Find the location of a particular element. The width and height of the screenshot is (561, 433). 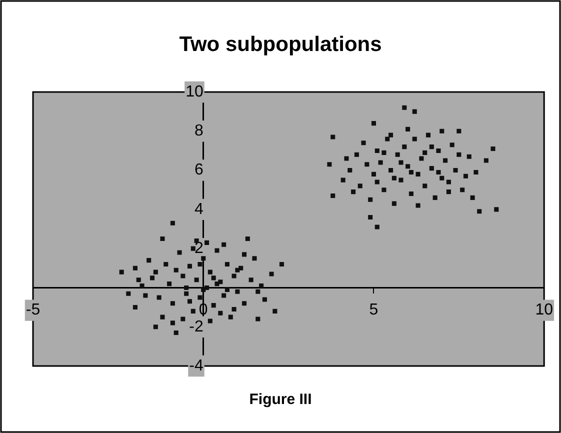

y-tick-label: 10 is located at coordinates (195, 91).